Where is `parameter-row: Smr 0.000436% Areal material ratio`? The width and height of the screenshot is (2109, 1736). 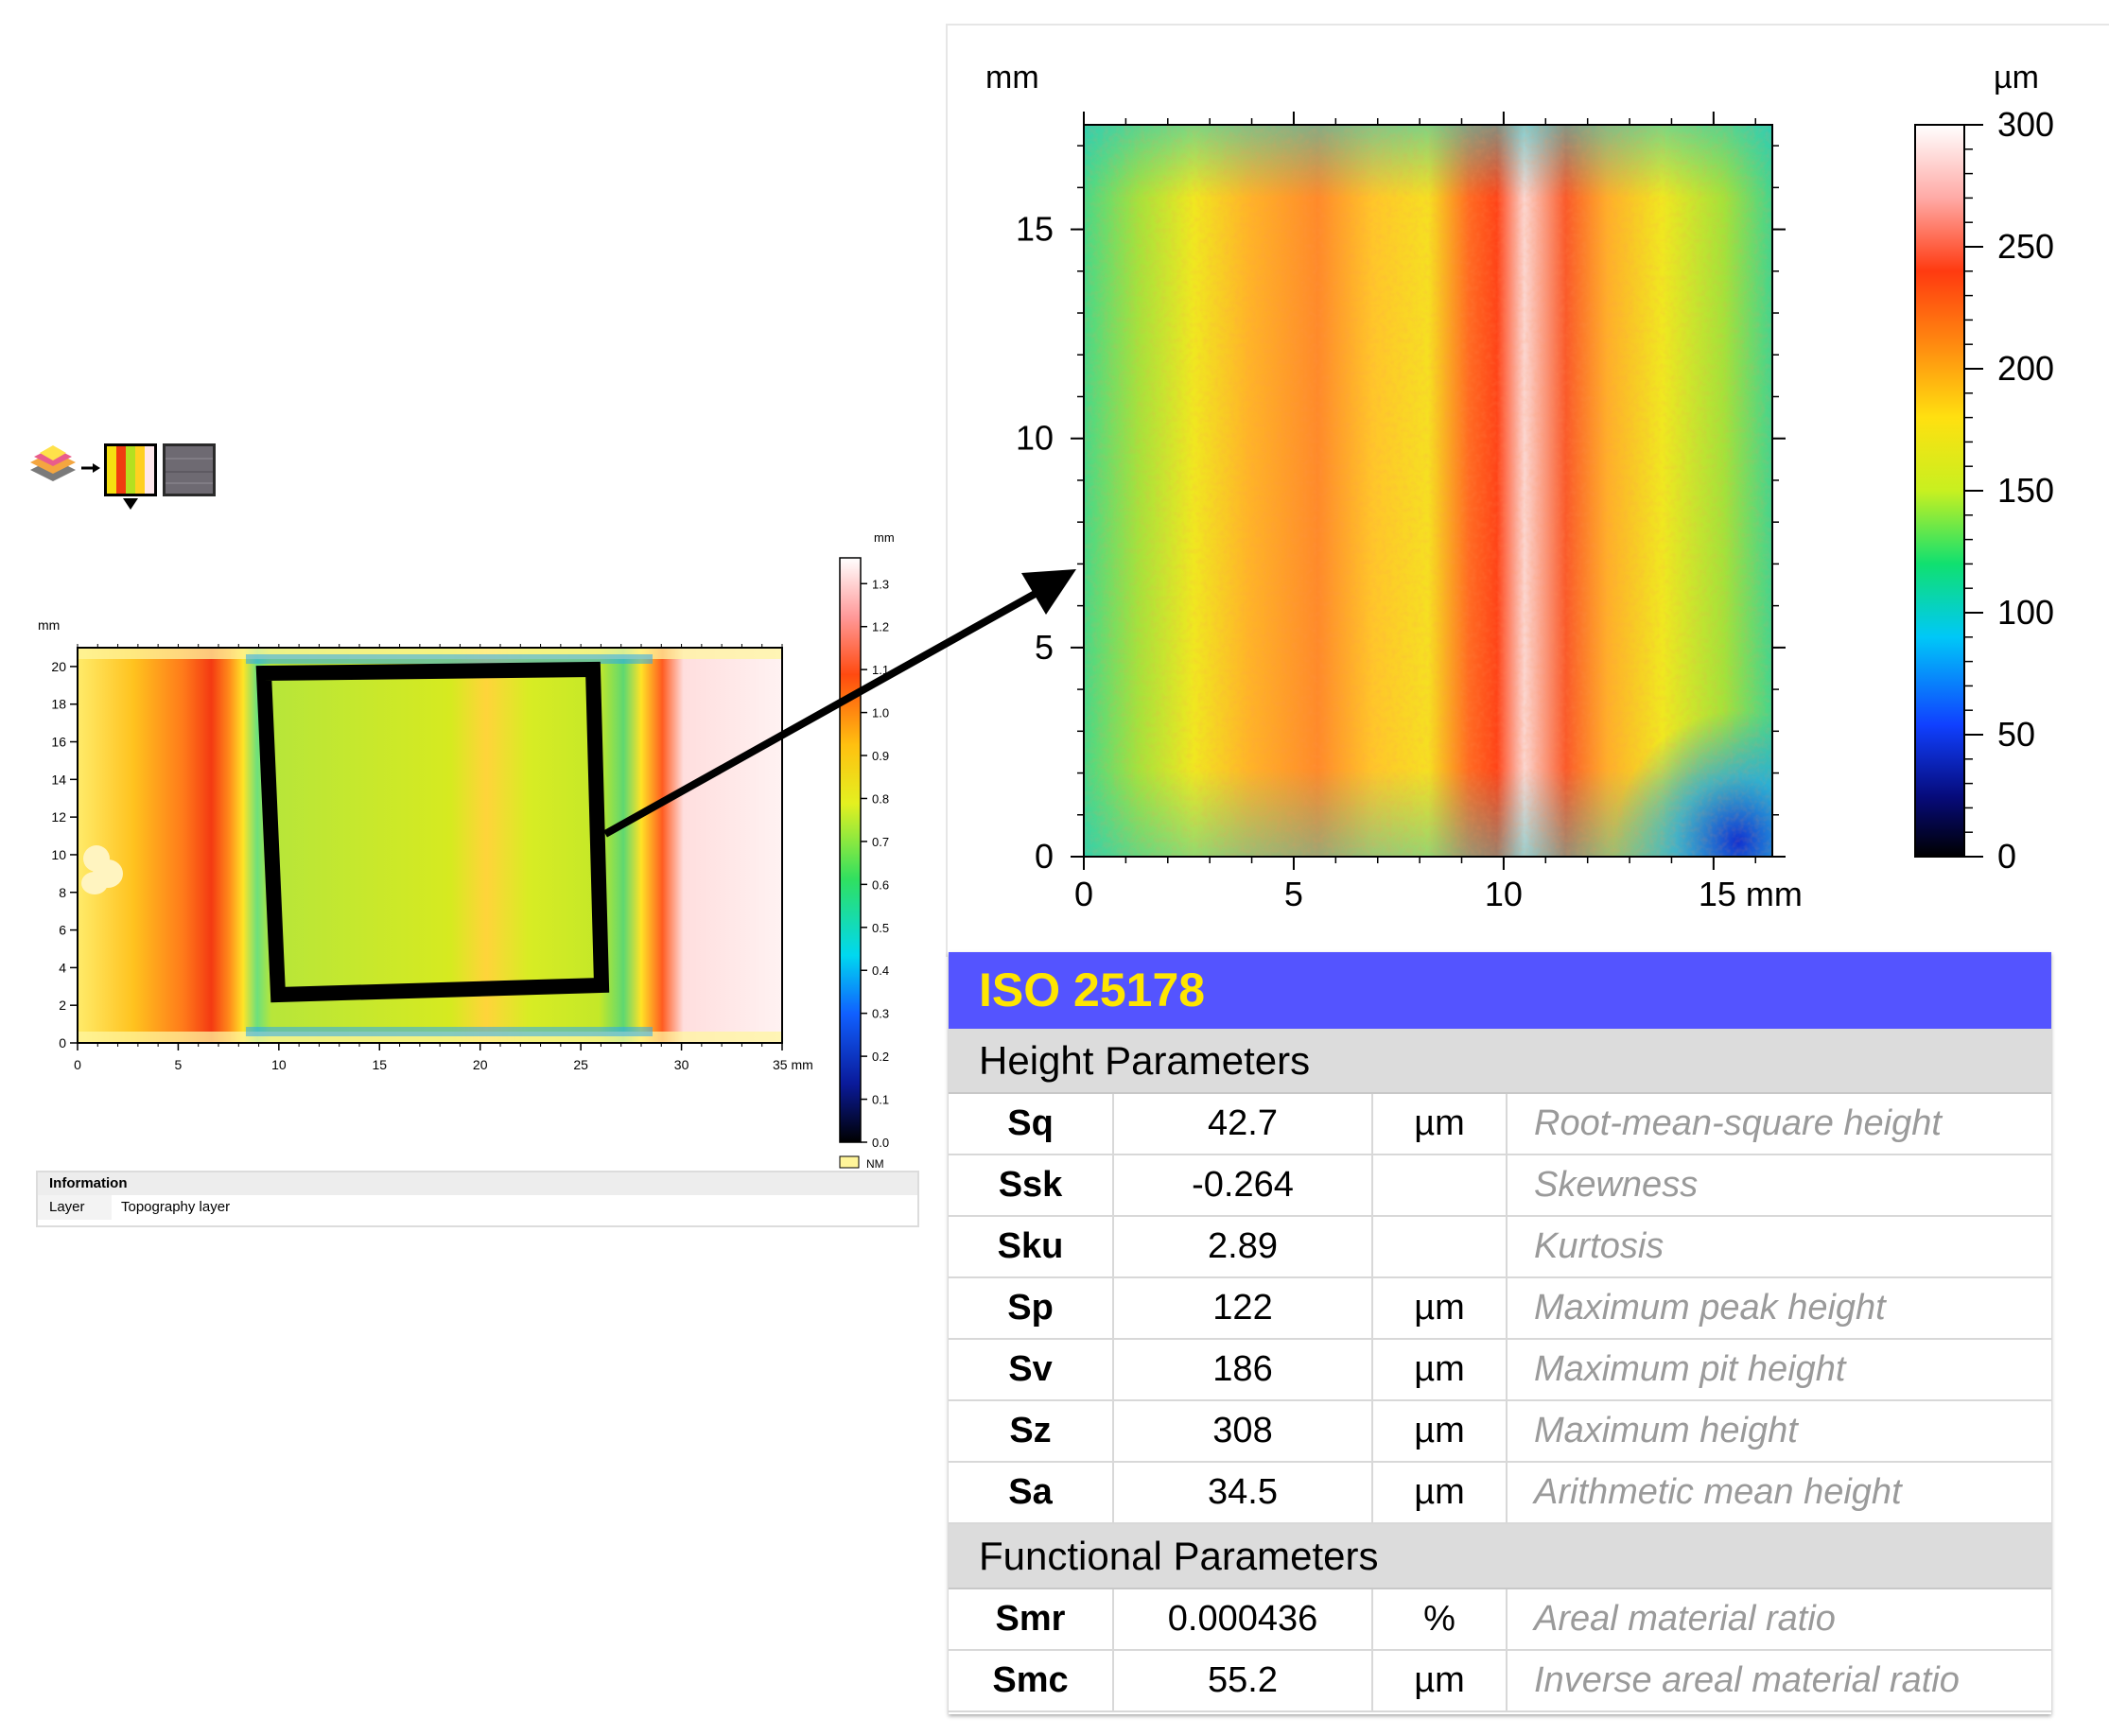 parameter-row: Smr 0.000436% Areal material ratio is located at coordinates (1500, 1620).